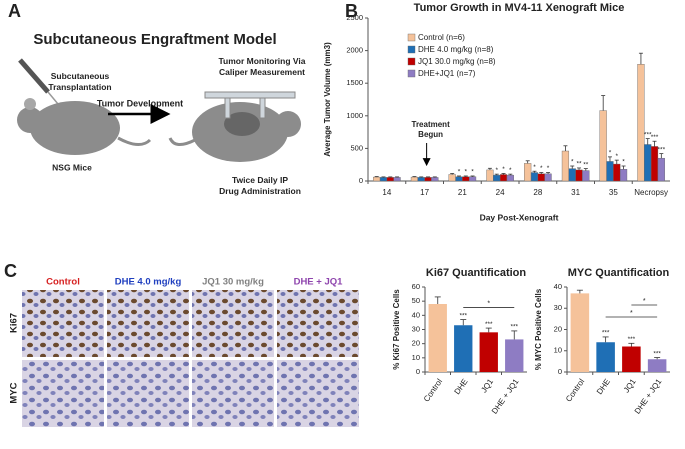 The width and height of the screenshot is (685, 449). What do you see at coordinates (354, 50) in the screenshot?
I see `y-tick-label: 2000` at bounding box center [354, 50].